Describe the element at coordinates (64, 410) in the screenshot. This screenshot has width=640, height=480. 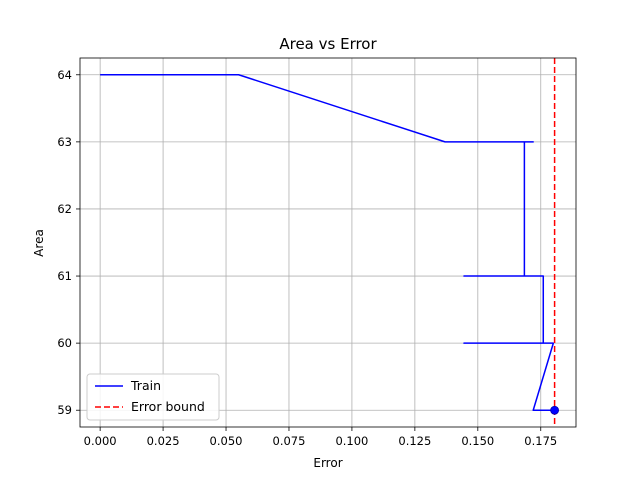
I see `y-tick-label: 59` at that location.